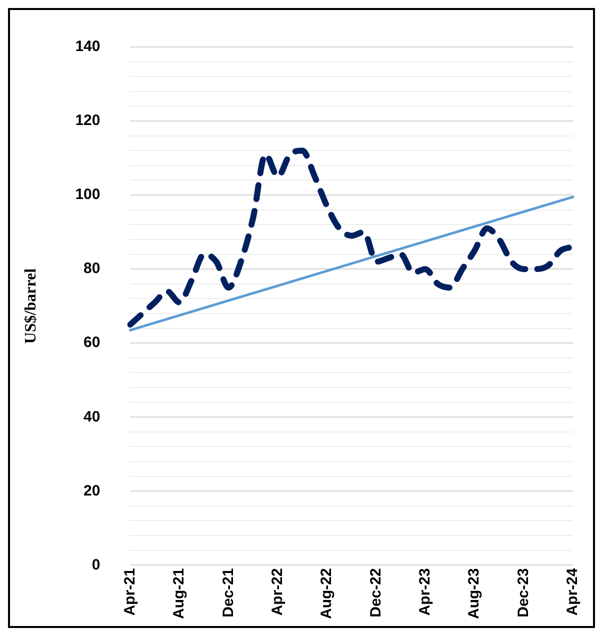 This screenshot has height=636, width=603. Describe the element at coordinates (375, 593) in the screenshot. I see `x-tick-label: Dec-22` at that location.